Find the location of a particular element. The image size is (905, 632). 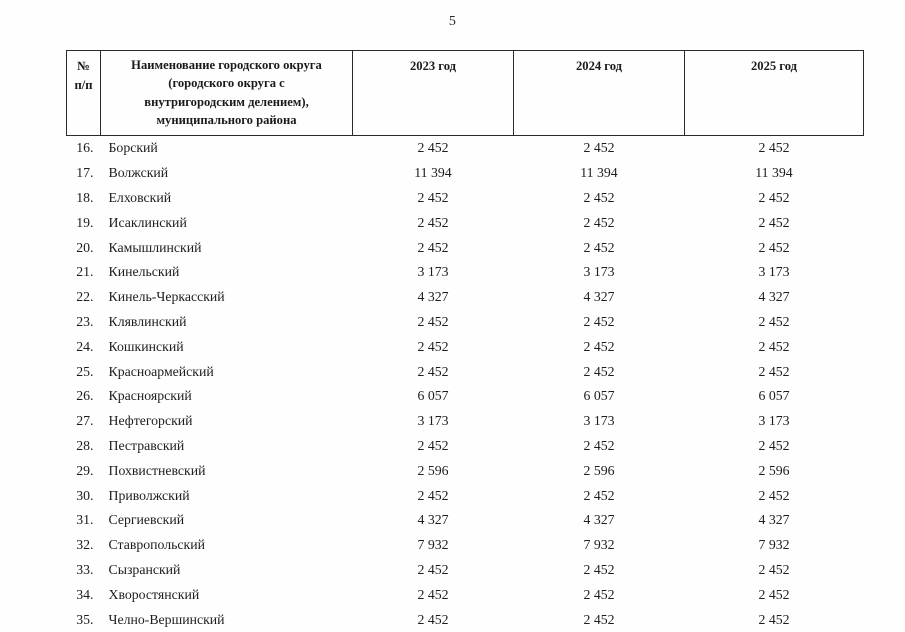

column-header-year-2023: 2023 год is located at coordinates (433, 93).